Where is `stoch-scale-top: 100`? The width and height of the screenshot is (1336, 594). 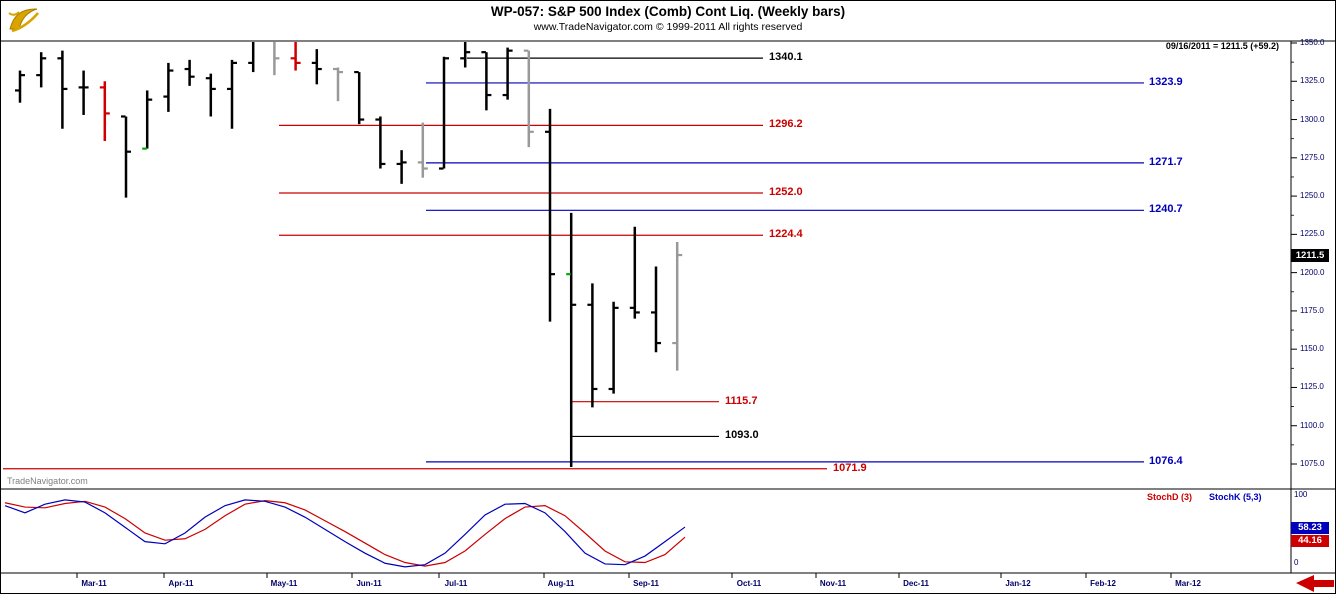
stoch-scale-top: 100 is located at coordinates (1301, 494).